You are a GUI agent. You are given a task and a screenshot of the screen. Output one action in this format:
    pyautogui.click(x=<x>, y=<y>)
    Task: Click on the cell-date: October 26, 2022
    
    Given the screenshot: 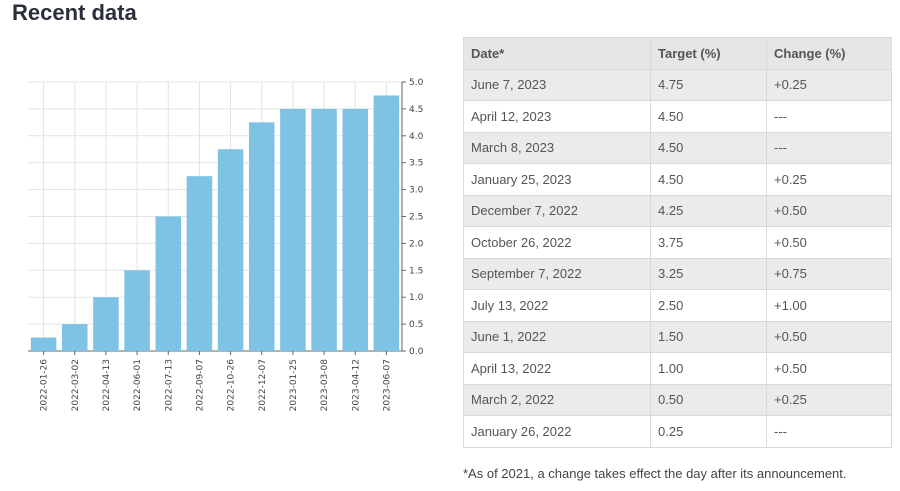 What is the action you would take?
    pyautogui.click(x=557, y=242)
    